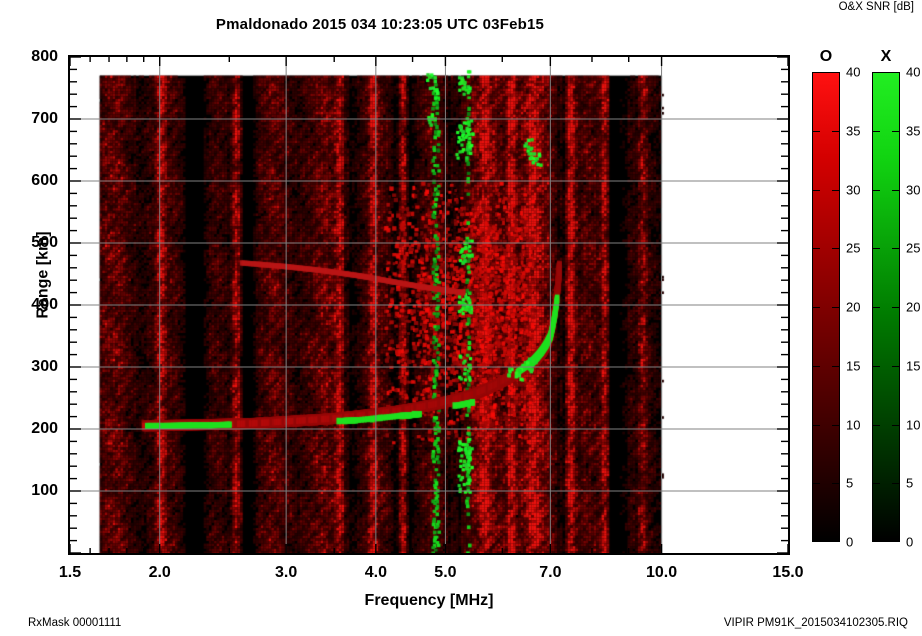  Describe the element at coordinates (44, 366) in the screenshot. I see `y-tick-label: 300` at that location.